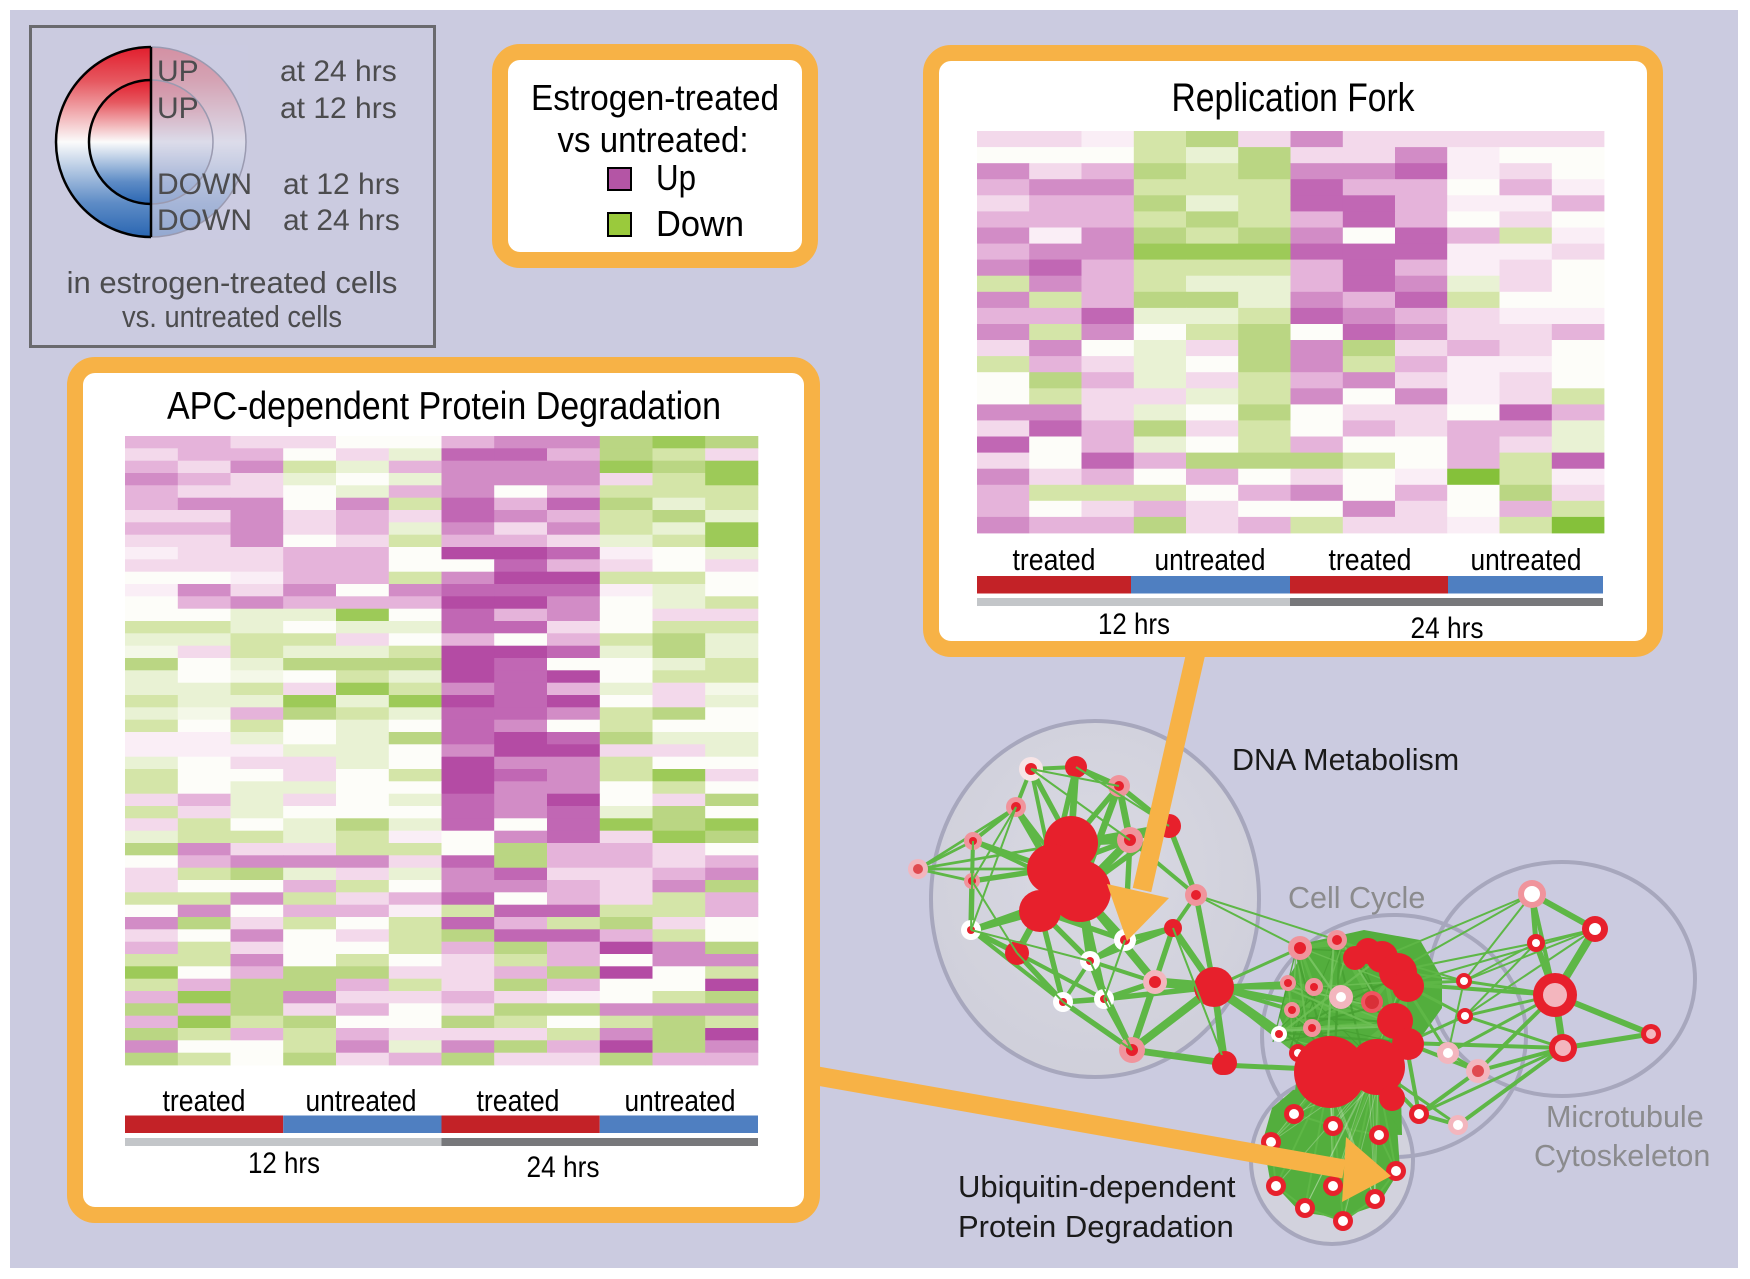 This screenshot has width=1750, height=1279. I want to click on svg-text: vs. untreated cells, so click(232, 316).